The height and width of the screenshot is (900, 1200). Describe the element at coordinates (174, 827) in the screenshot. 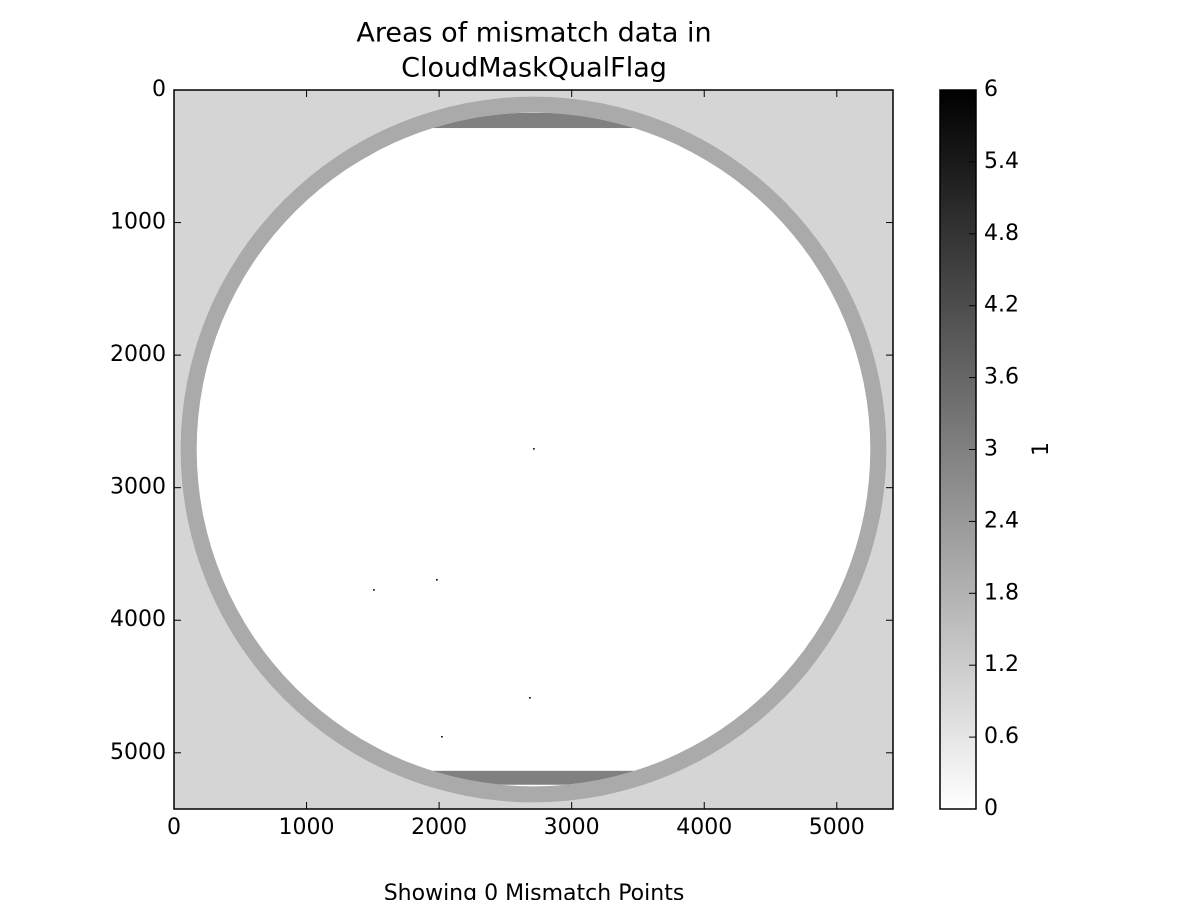

I see `x-tick-label: 0` at that location.